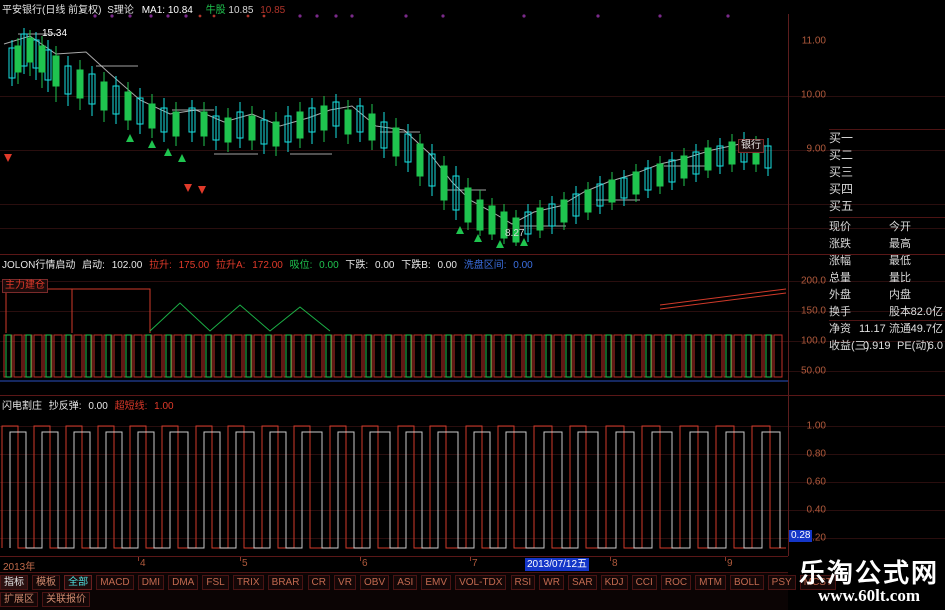 The width and height of the screenshot is (945, 610). What do you see at coordinates (52, 10) in the screenshot?
I see `security-name: 平安银行(日线 前复权)` at bounding box center [52, 10].